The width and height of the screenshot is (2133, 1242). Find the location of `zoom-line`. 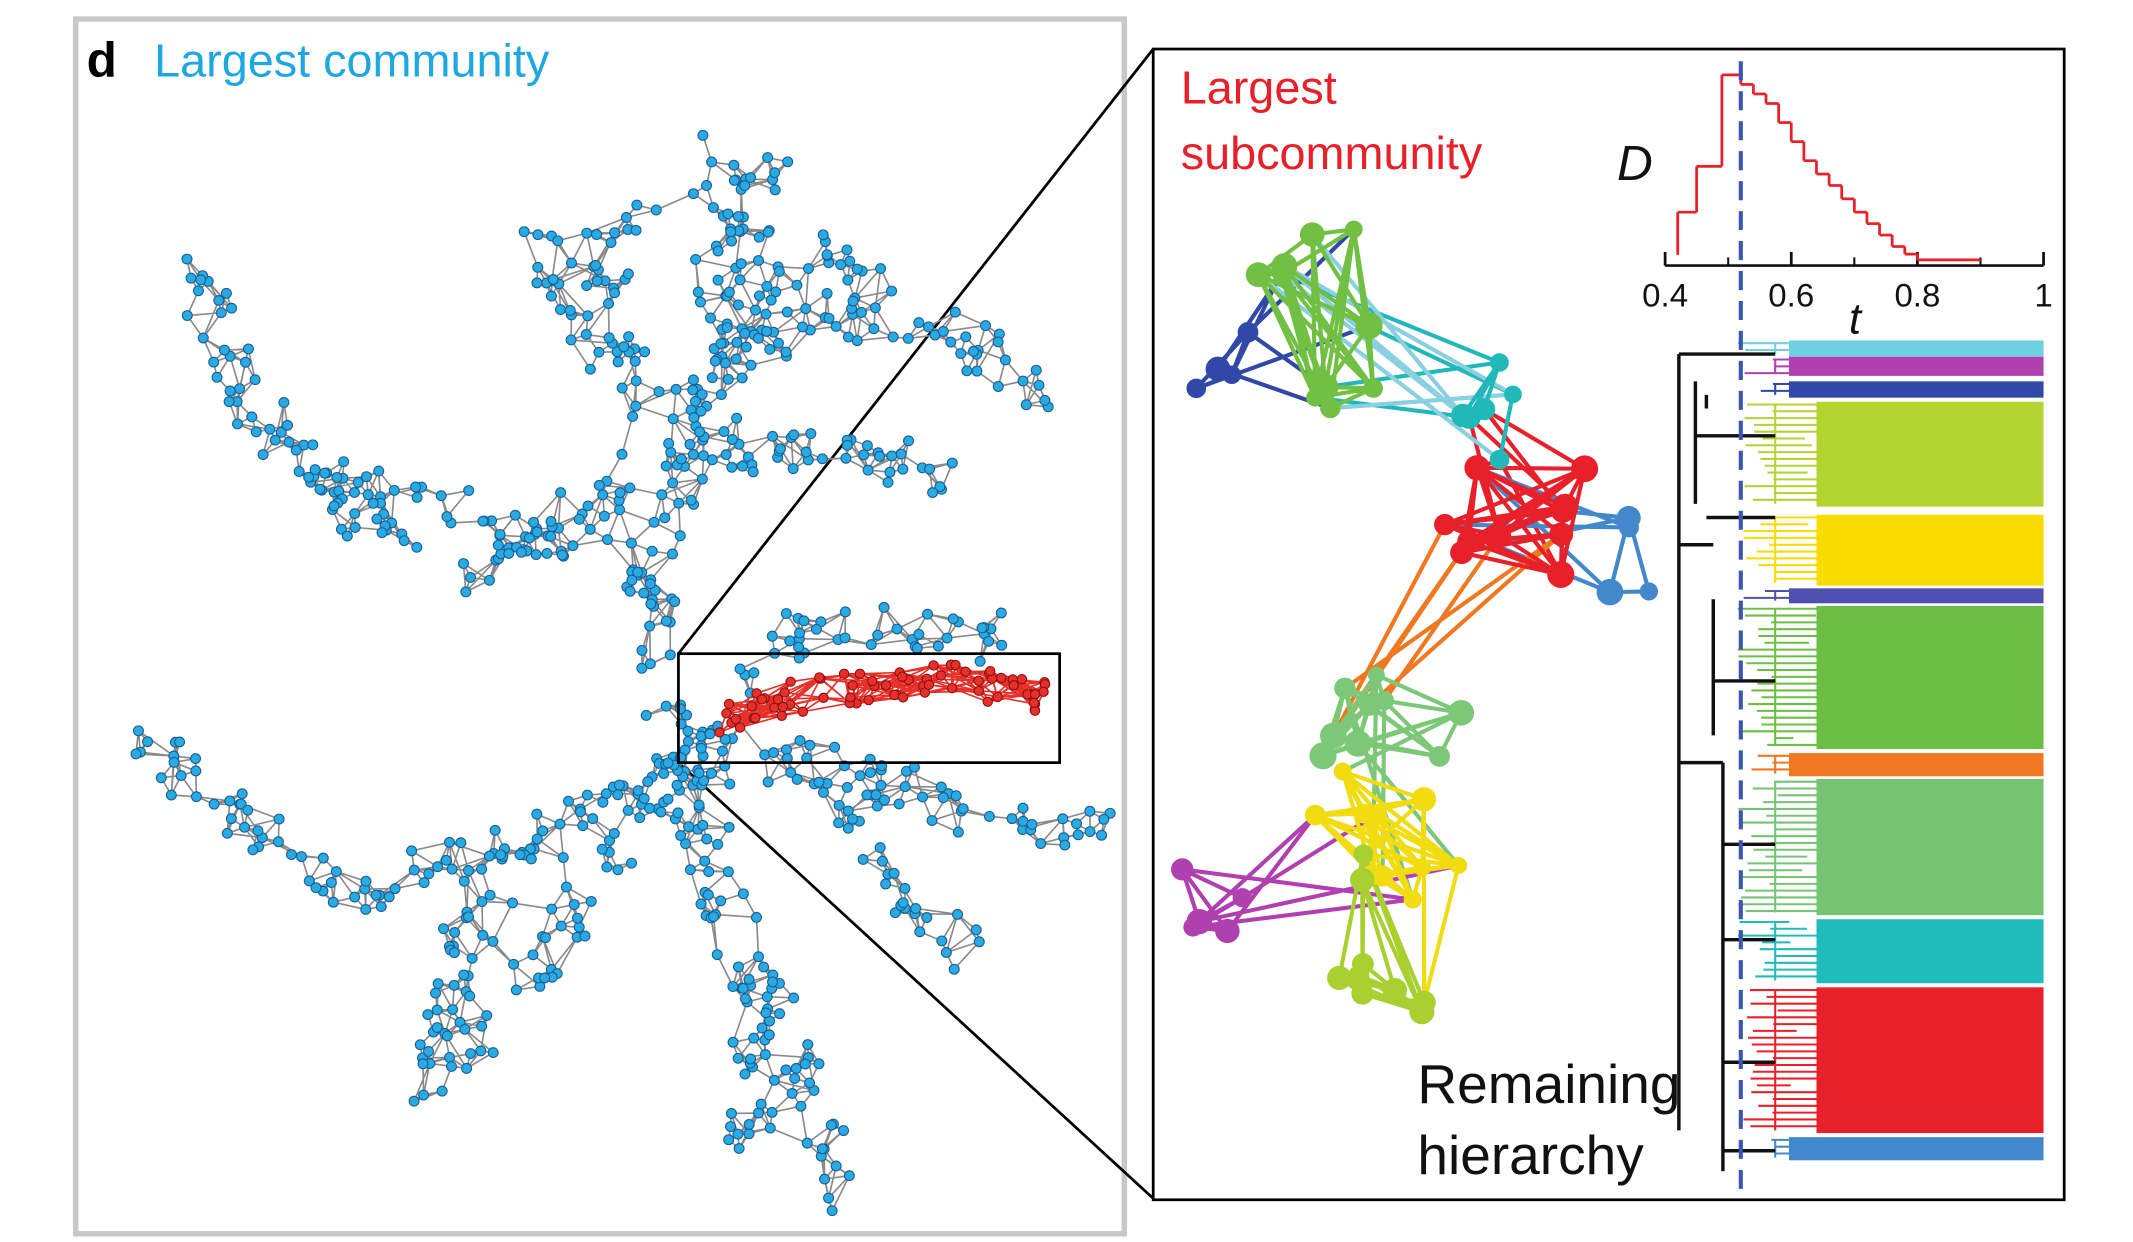

zoom-line is located at coordinates (916, 980).